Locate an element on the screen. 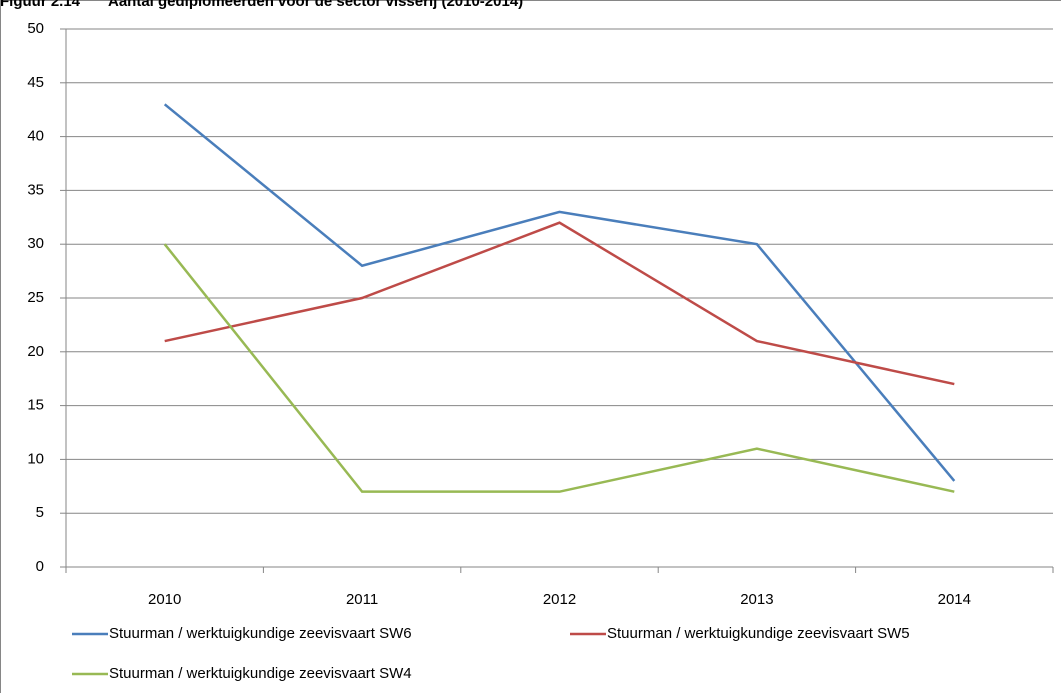  y-tick-label: 30 is located at coordinates (35, 243).